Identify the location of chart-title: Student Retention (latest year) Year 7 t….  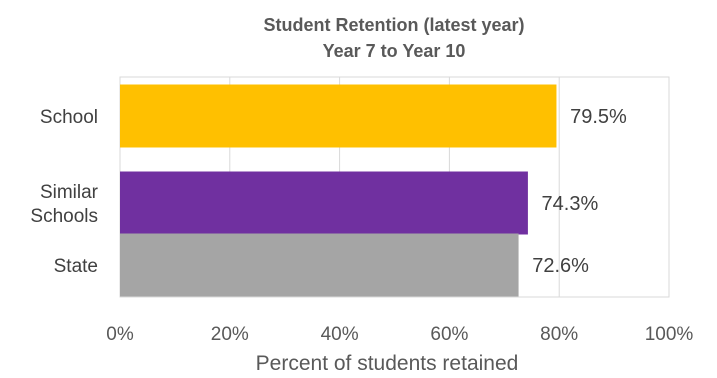
(393, 38).